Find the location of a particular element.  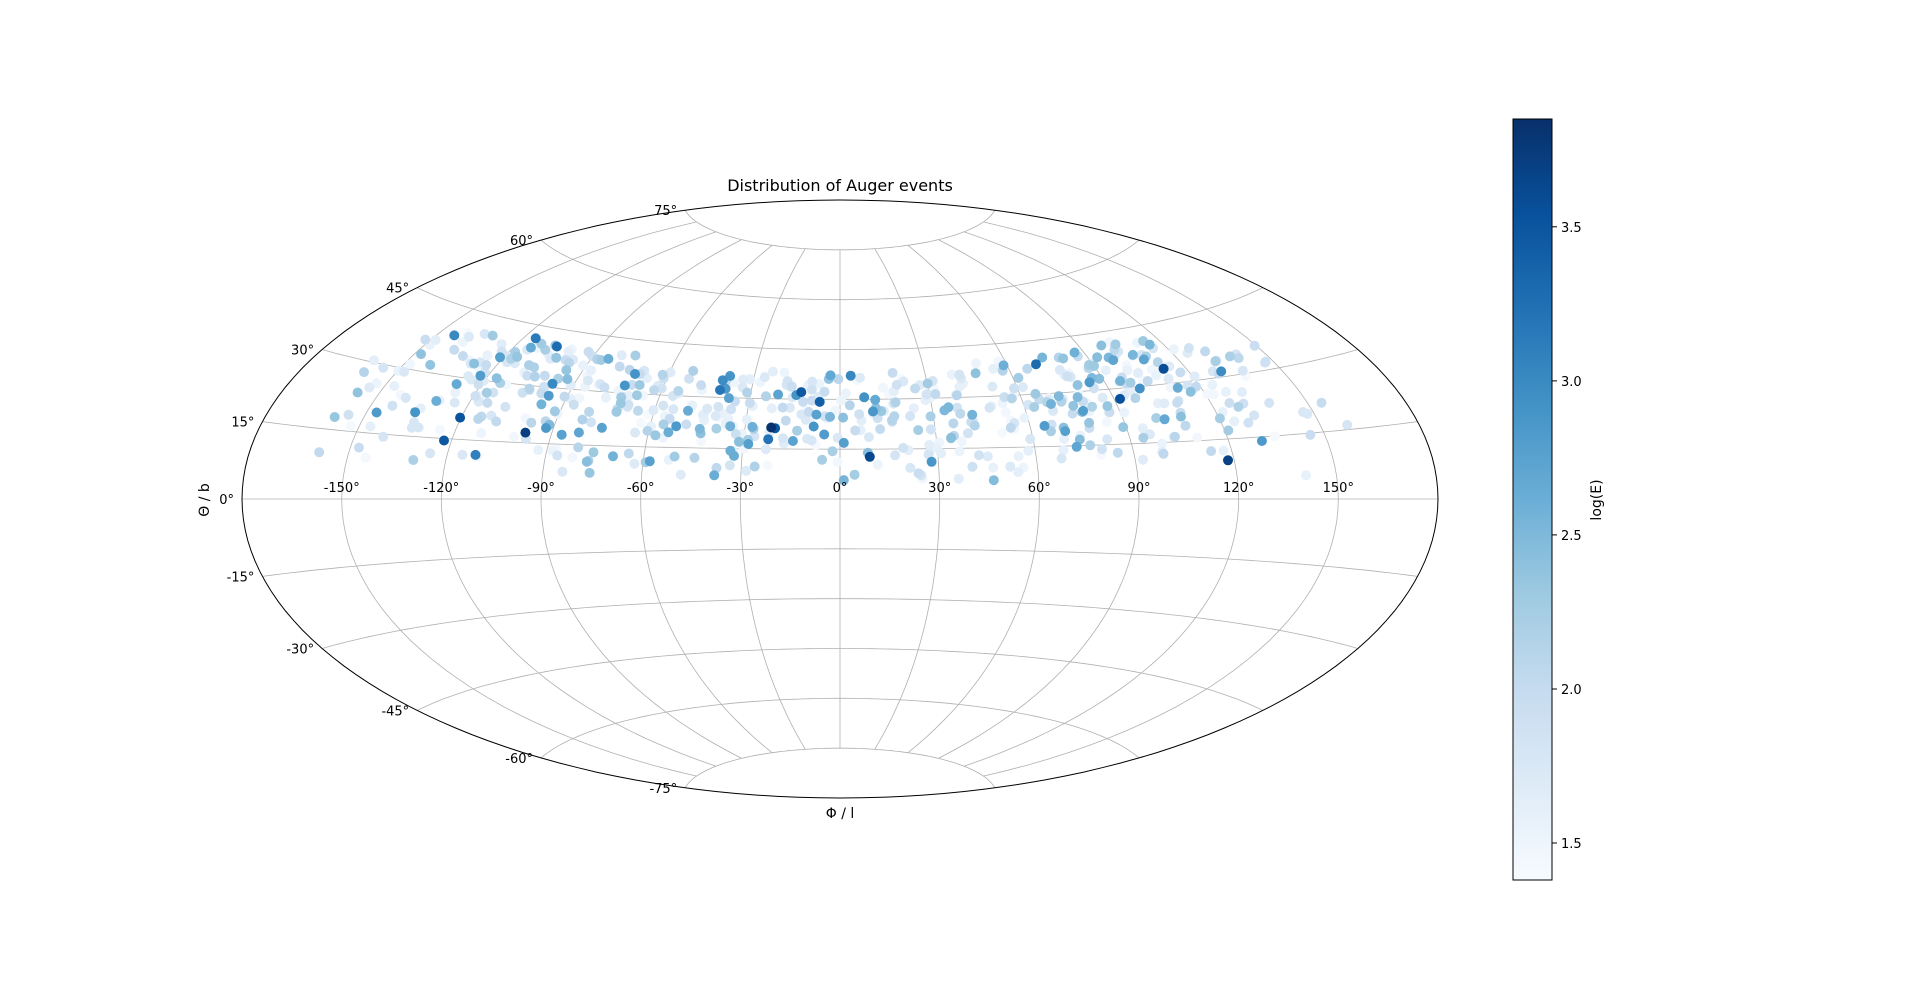

latitude-tick-label: 45° is located at coordinates (397, 289).